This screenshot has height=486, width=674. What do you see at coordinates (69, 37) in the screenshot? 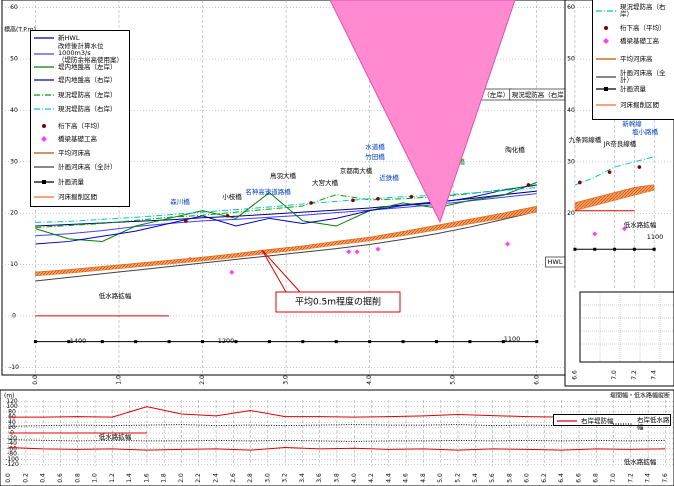
I see `legend-label: 新HWL` at bounding box center [69, 37].